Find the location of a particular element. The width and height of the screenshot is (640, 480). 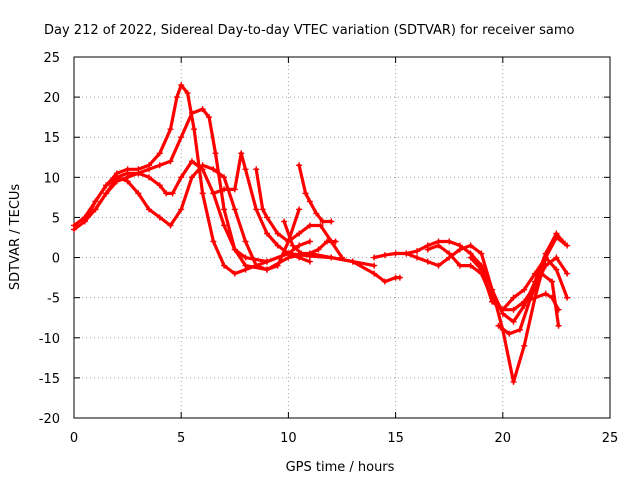

x-axis-label: GPS time / hours is located at coordinates (340, 467).